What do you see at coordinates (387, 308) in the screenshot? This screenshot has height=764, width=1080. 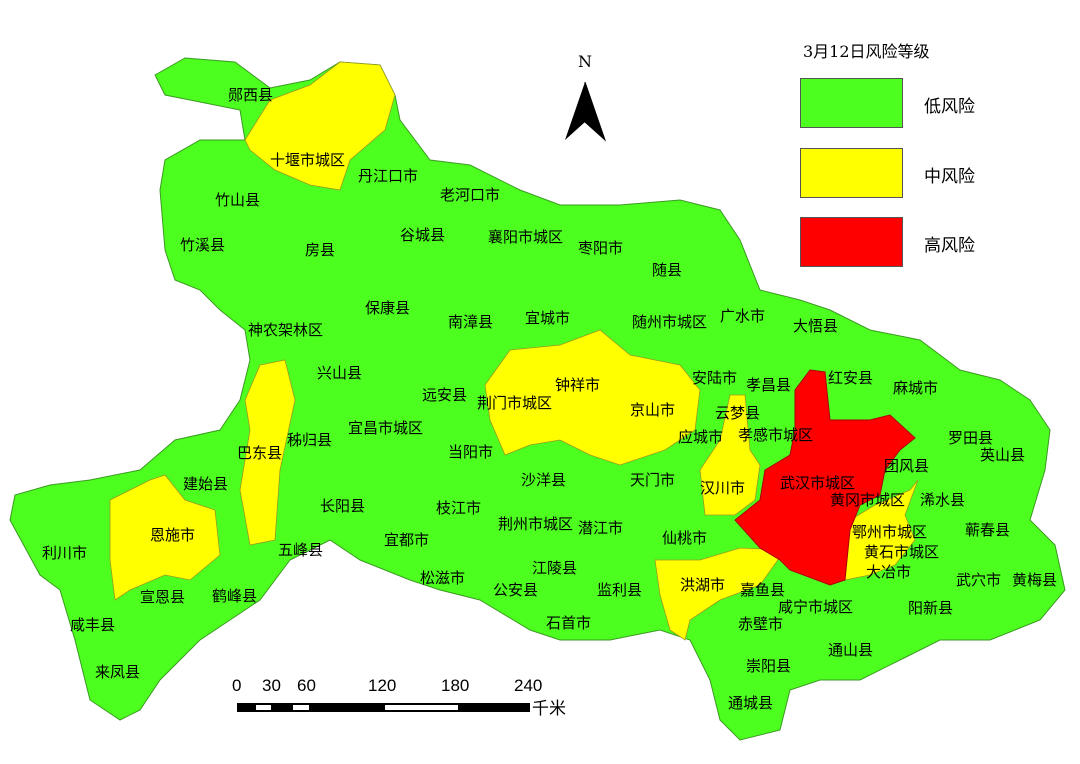 I see `region-label: 保康县` at bounding box center [387, 308].